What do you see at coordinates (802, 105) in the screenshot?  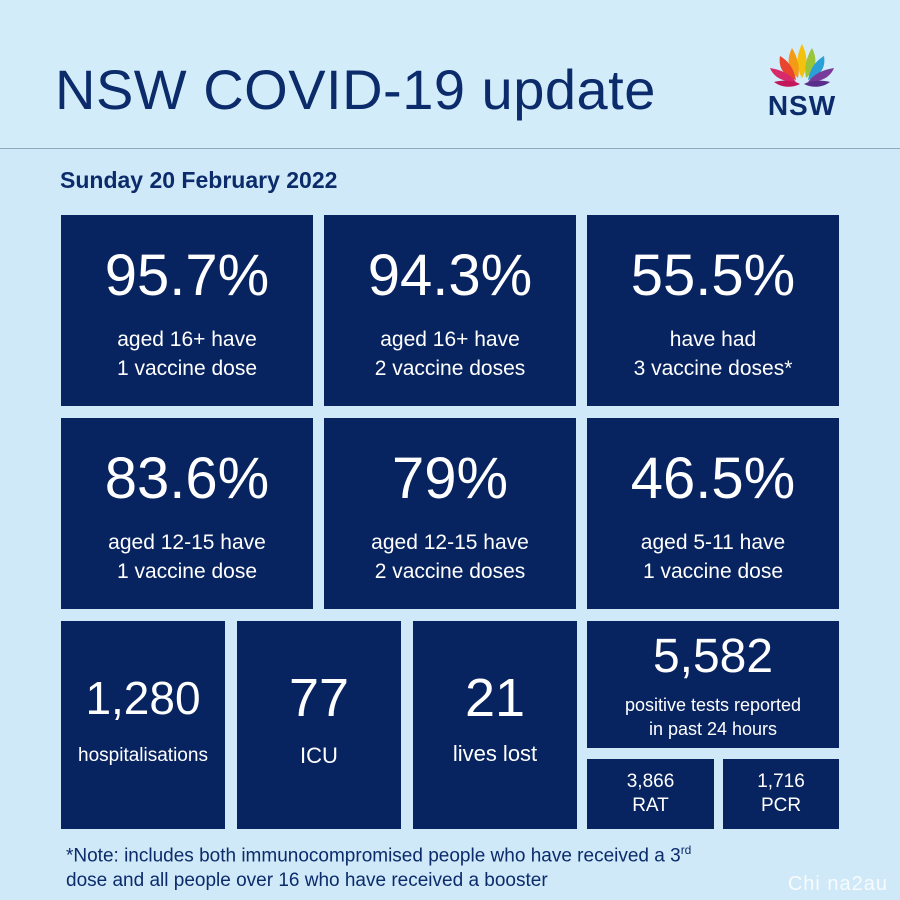 I see `logo-text: NSW` at bounding box center [802, 105].